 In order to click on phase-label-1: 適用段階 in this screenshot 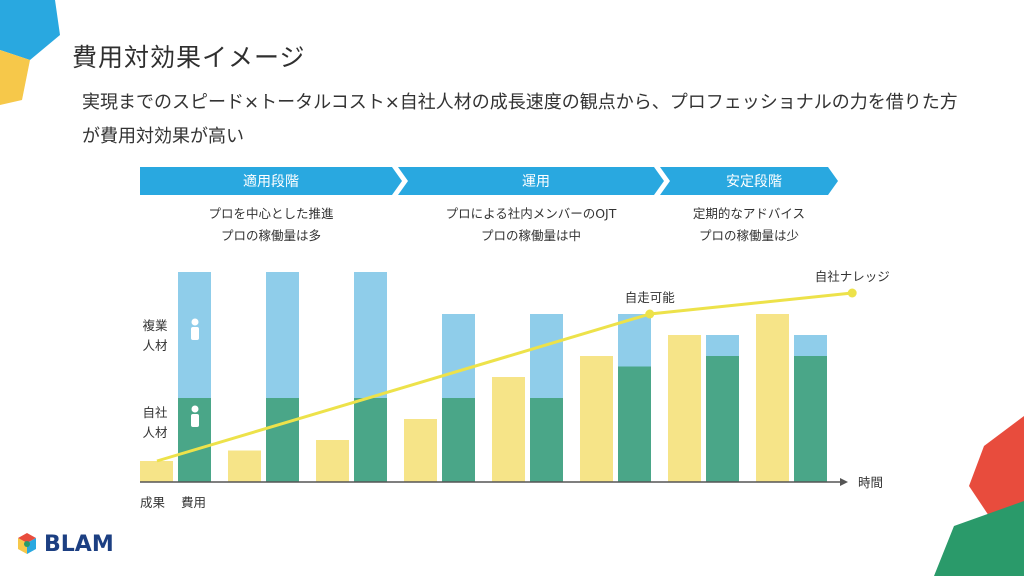, I will do `click(271, 181)`.